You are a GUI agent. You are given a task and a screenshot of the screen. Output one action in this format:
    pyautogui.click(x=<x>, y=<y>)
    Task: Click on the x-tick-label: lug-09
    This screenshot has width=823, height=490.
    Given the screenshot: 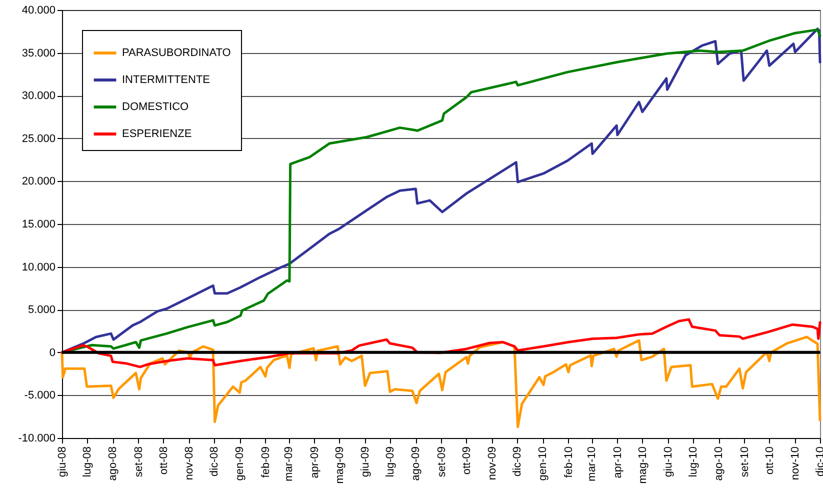 What is the action you would take?
    pyautogui.click(x=390, y=462)
    